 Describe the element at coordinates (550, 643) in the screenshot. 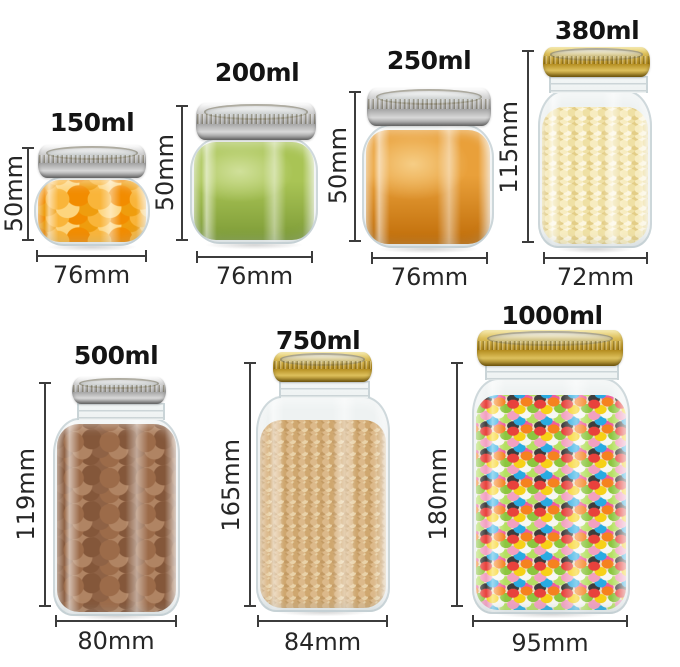

I see `width-label: 95mm` at that location.